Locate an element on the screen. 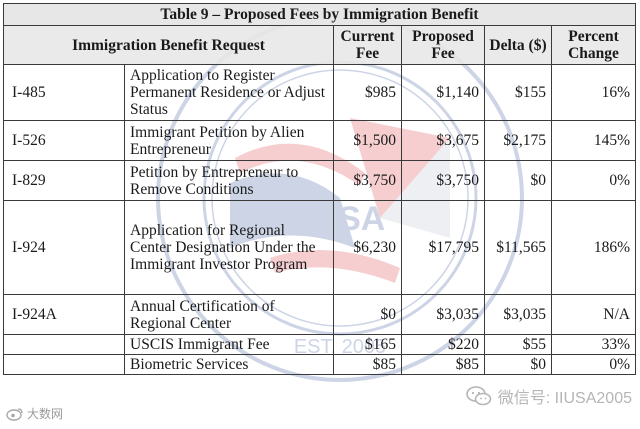  table-row: Biometric Services $85 $85 $0 0% is located at coordinates (319, 364).